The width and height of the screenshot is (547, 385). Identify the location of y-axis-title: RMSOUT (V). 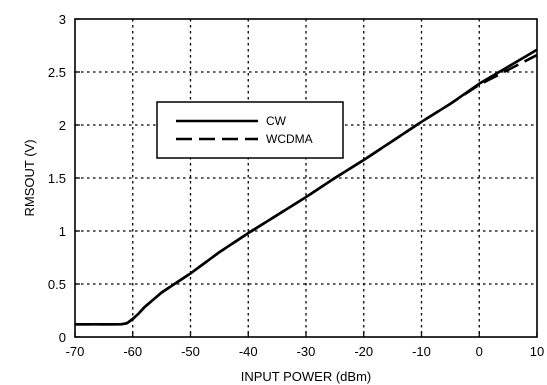
(29, 177).